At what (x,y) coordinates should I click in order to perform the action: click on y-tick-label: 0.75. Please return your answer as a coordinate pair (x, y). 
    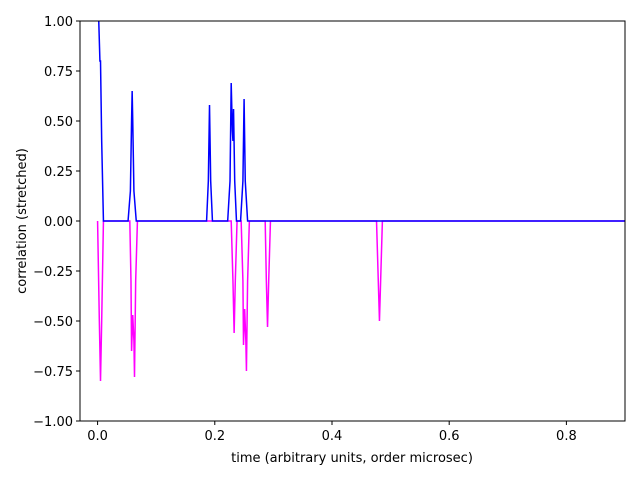
    Looking at the image, I should click on (58, 72).